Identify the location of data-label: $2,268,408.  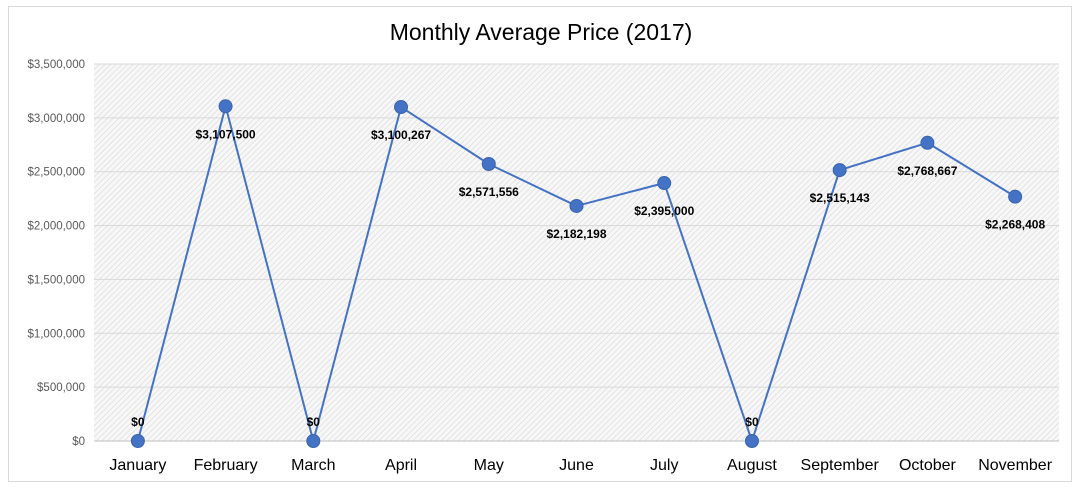
(1015, 225).